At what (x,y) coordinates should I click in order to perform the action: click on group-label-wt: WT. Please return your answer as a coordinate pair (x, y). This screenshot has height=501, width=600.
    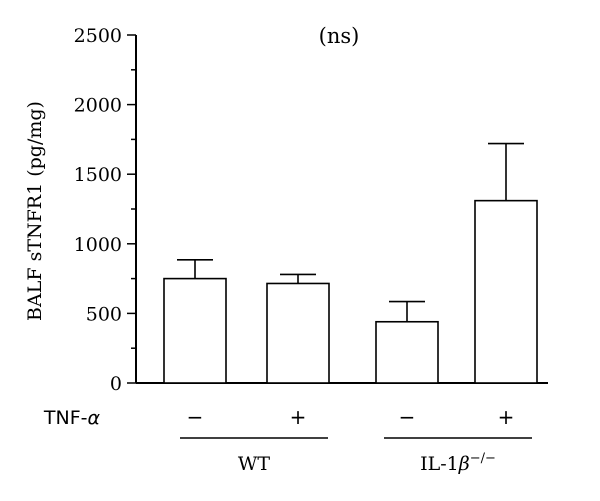
    Looking at the image, I should click on (254, 464).